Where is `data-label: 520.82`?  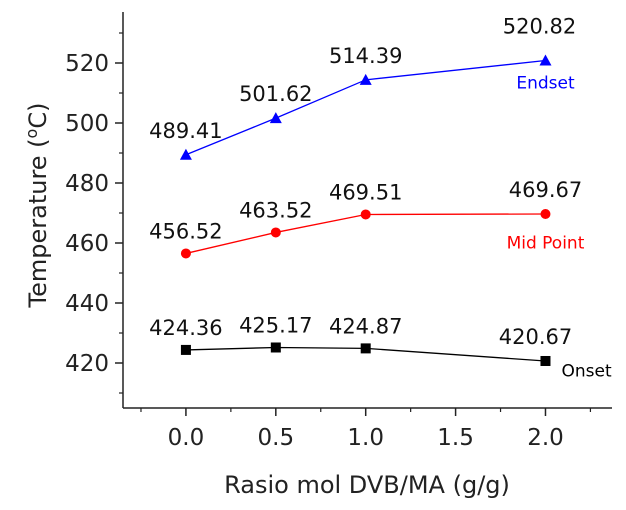 data-label: 520.82 is located at coordinates (539, 27).